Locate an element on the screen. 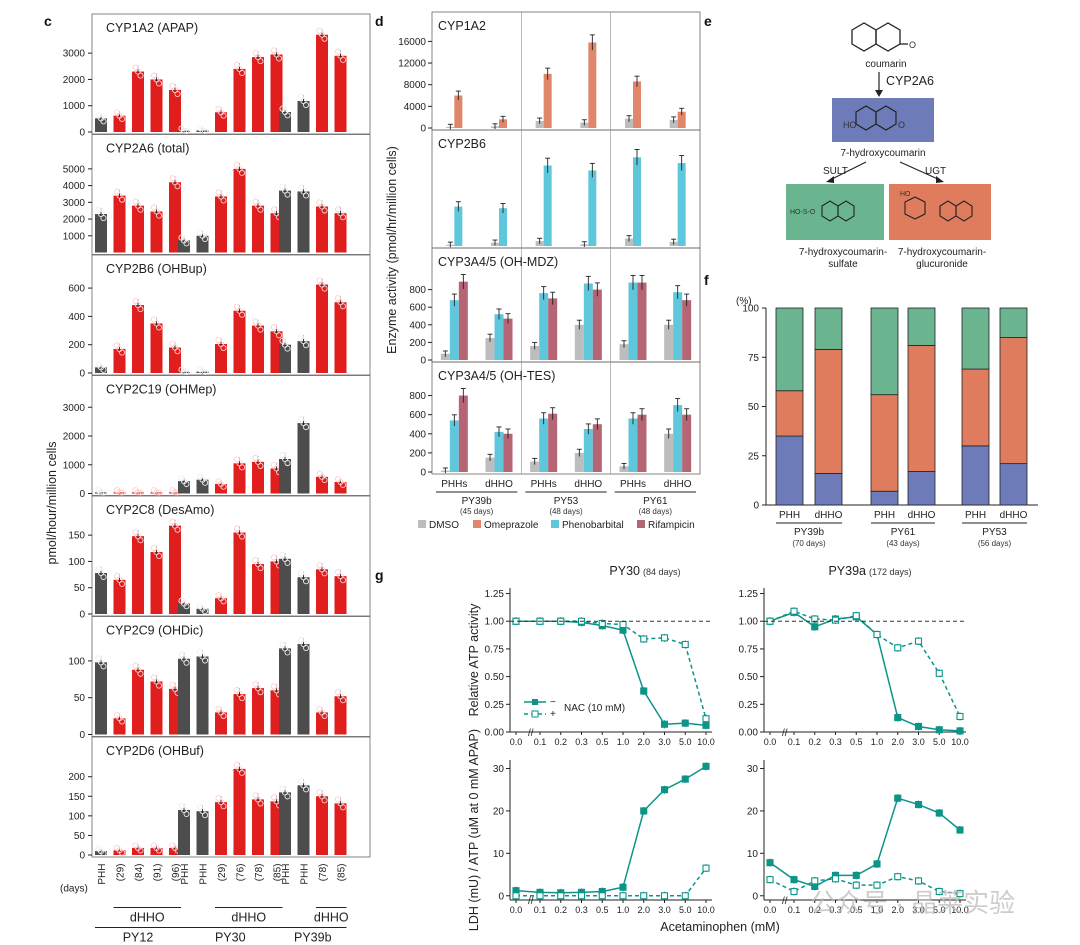 The height and width of the screenshot is (945, 1080). g-left-atp-axis-break: // is located at coordinates (531, 733).